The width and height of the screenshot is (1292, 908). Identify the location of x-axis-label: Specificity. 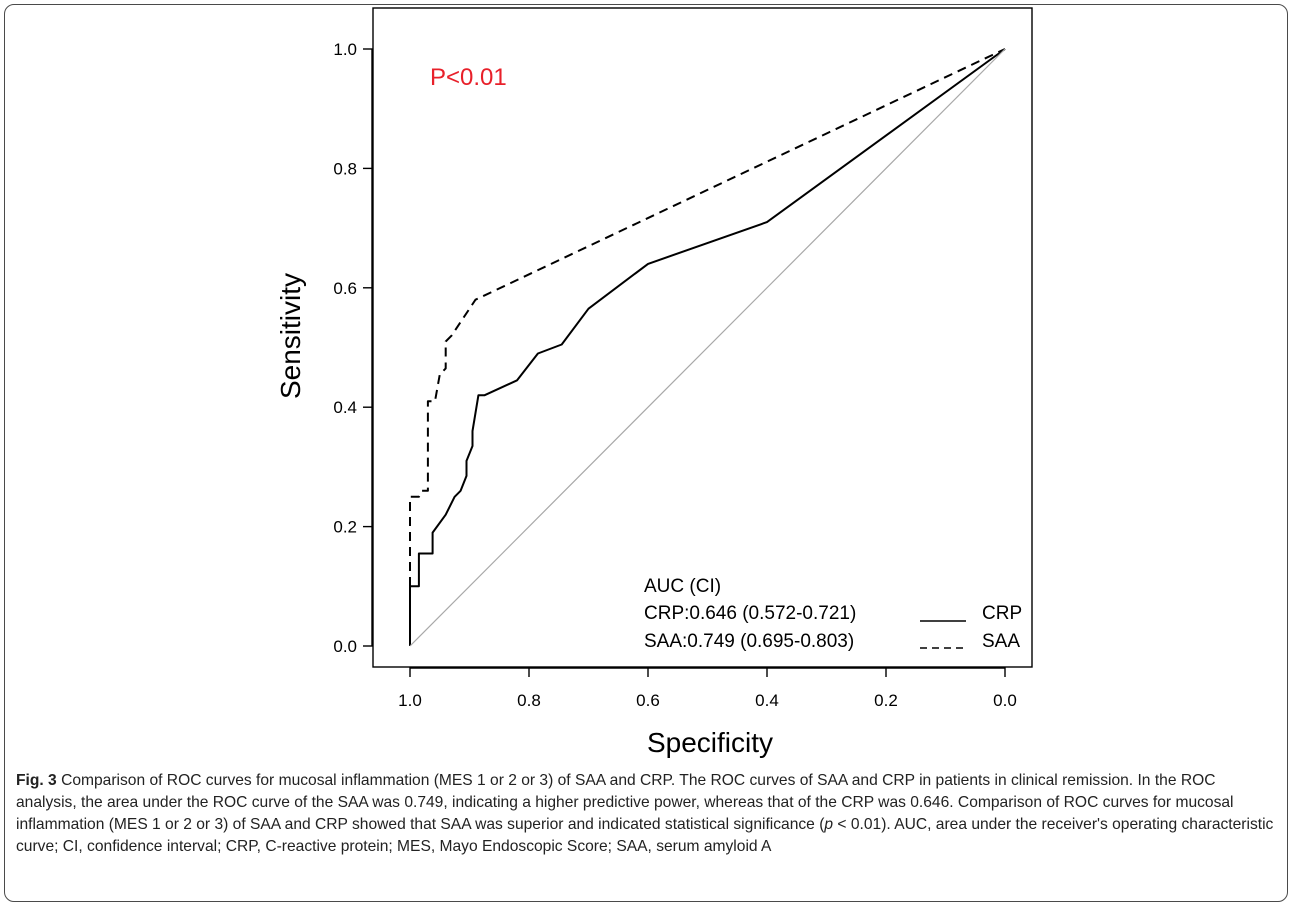
(710, 742).